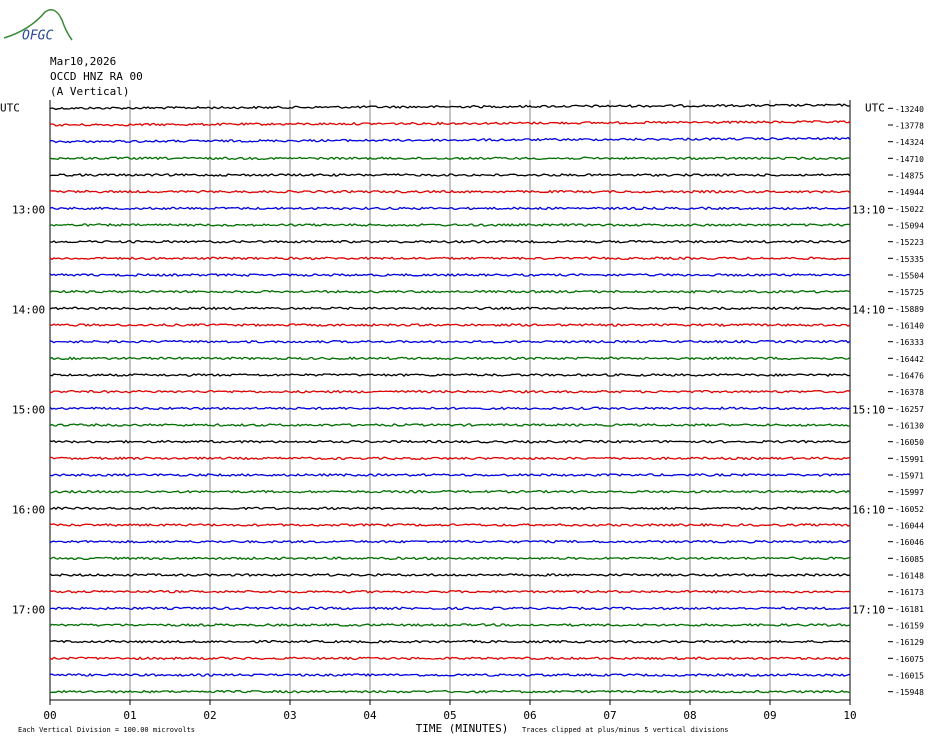  Describe the element at coordinates (868, 409) in the screenshot. I see `right-time-label: 15:10` at that location.